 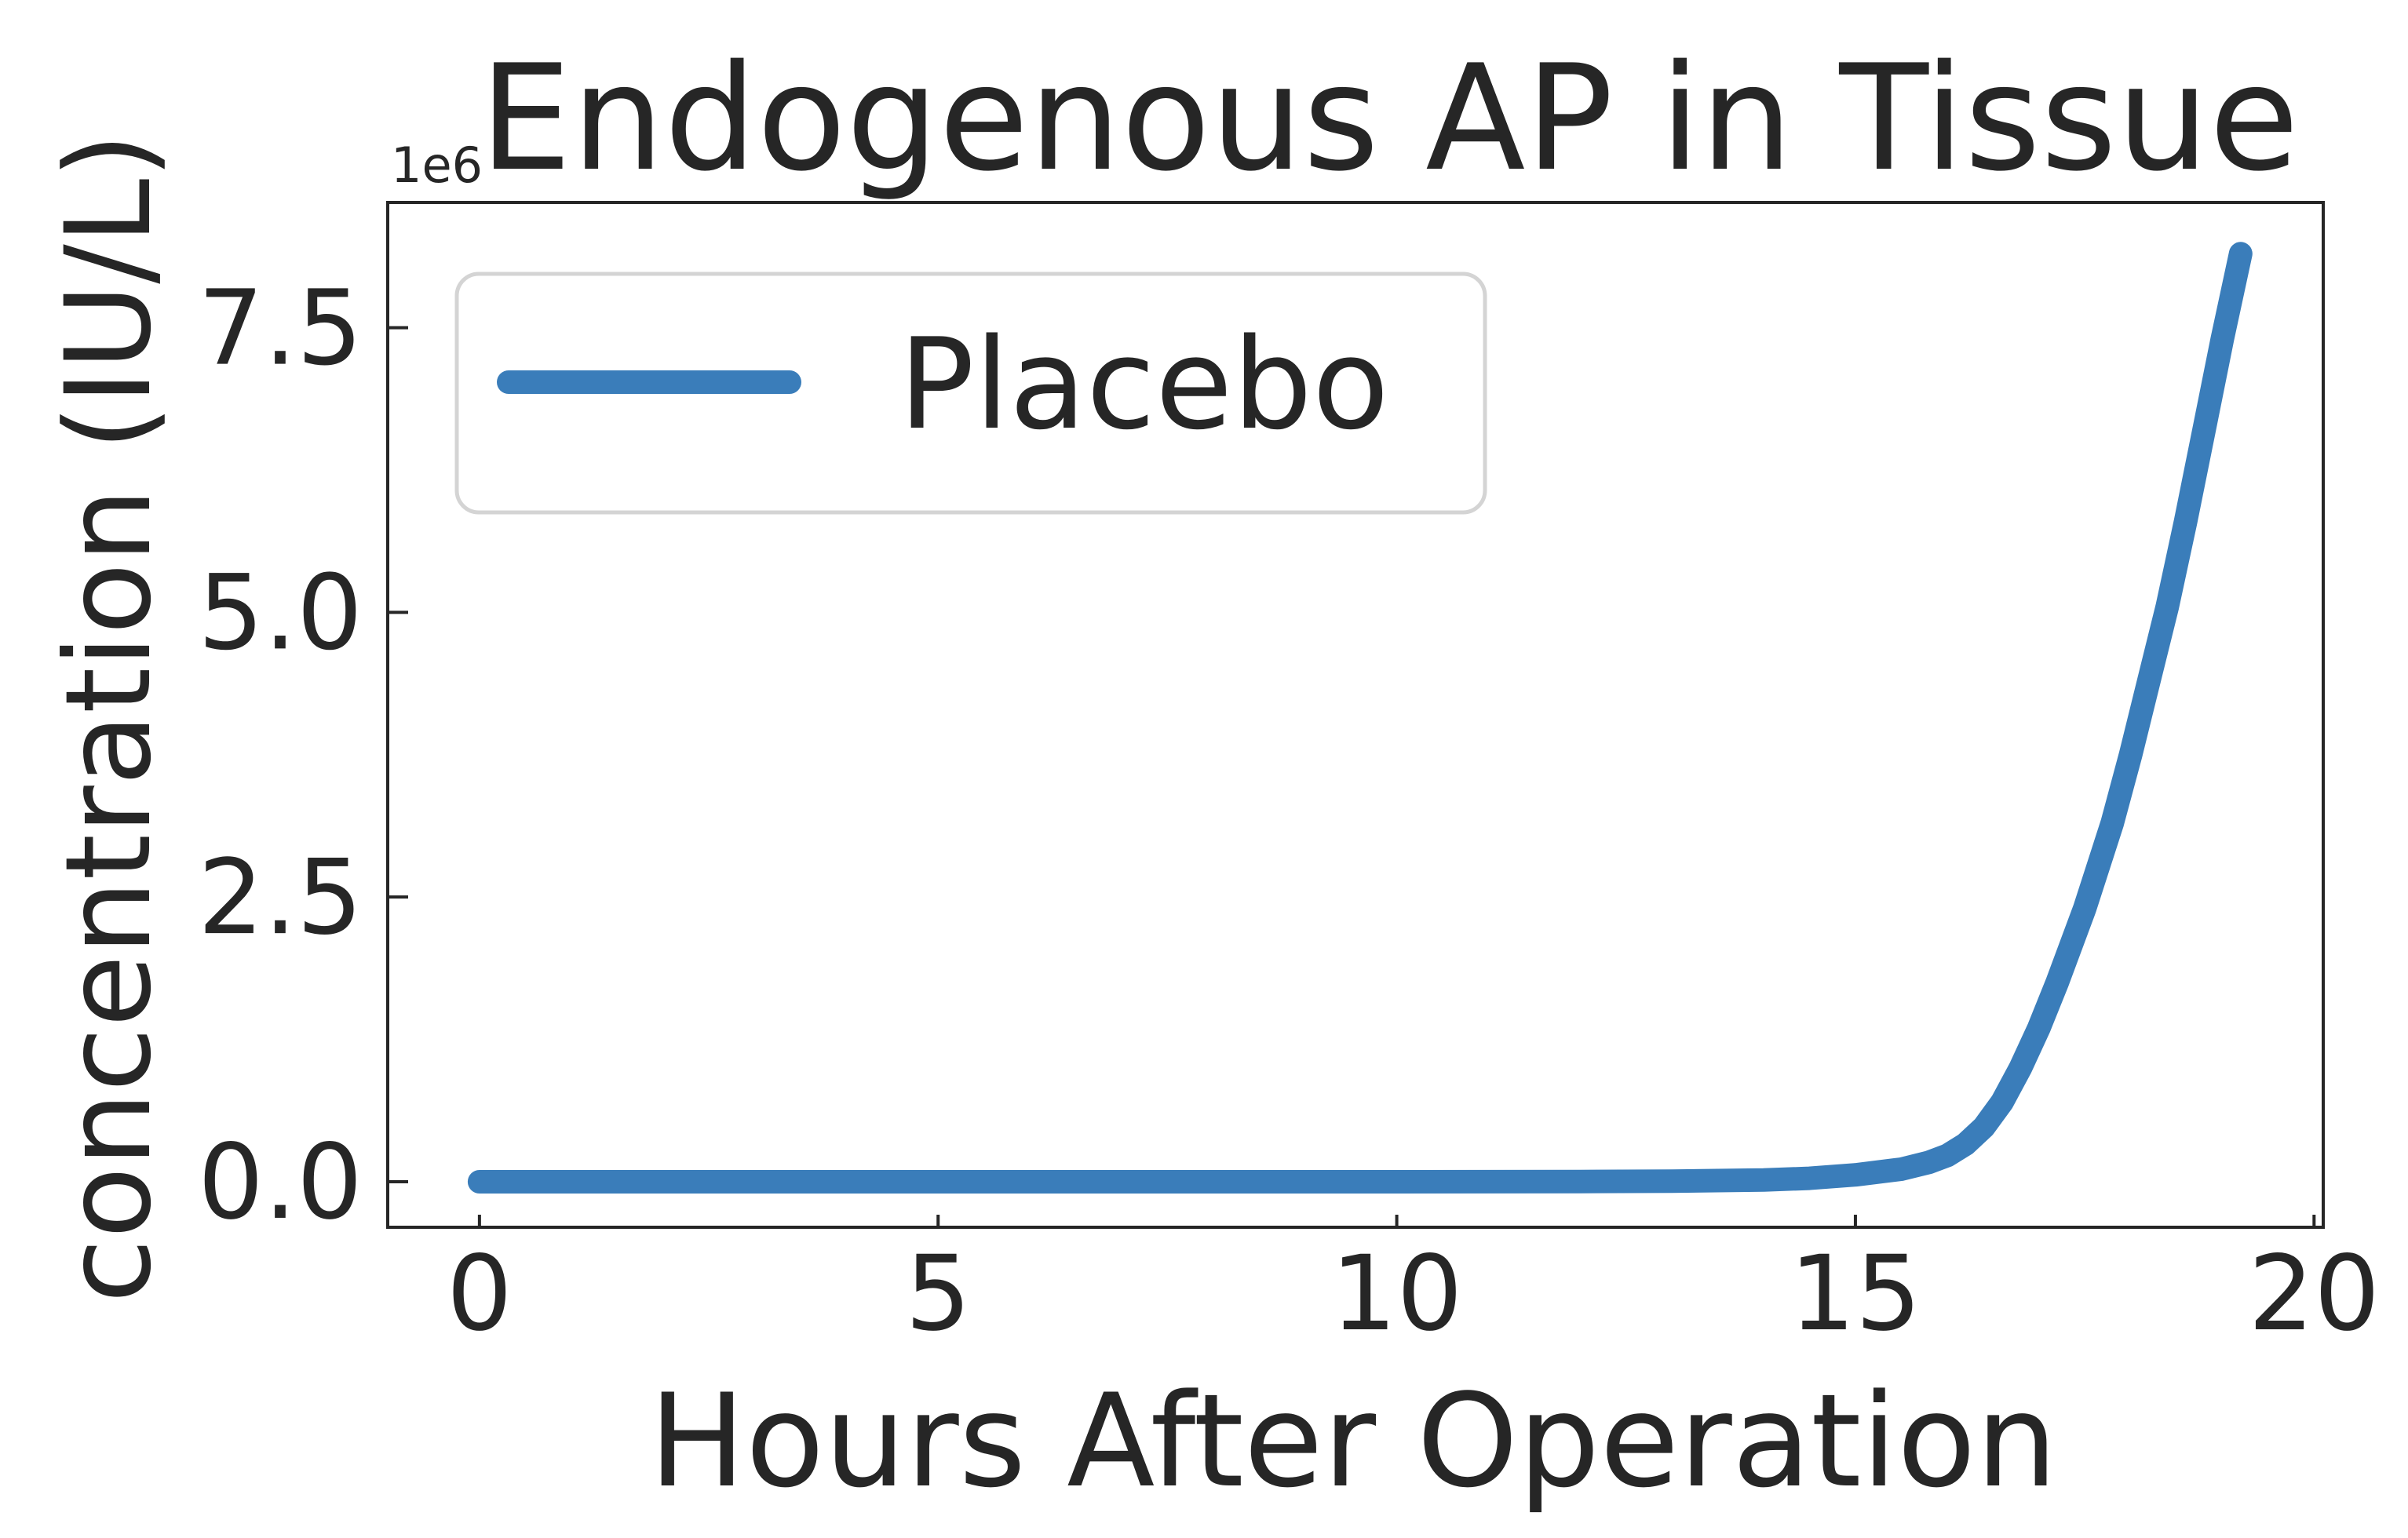 What do you see at coordinates (1390, 118) in the screenshot?
I see `chart-title: Endogenous AP in Tissue` at bounding box center [1390, 118].